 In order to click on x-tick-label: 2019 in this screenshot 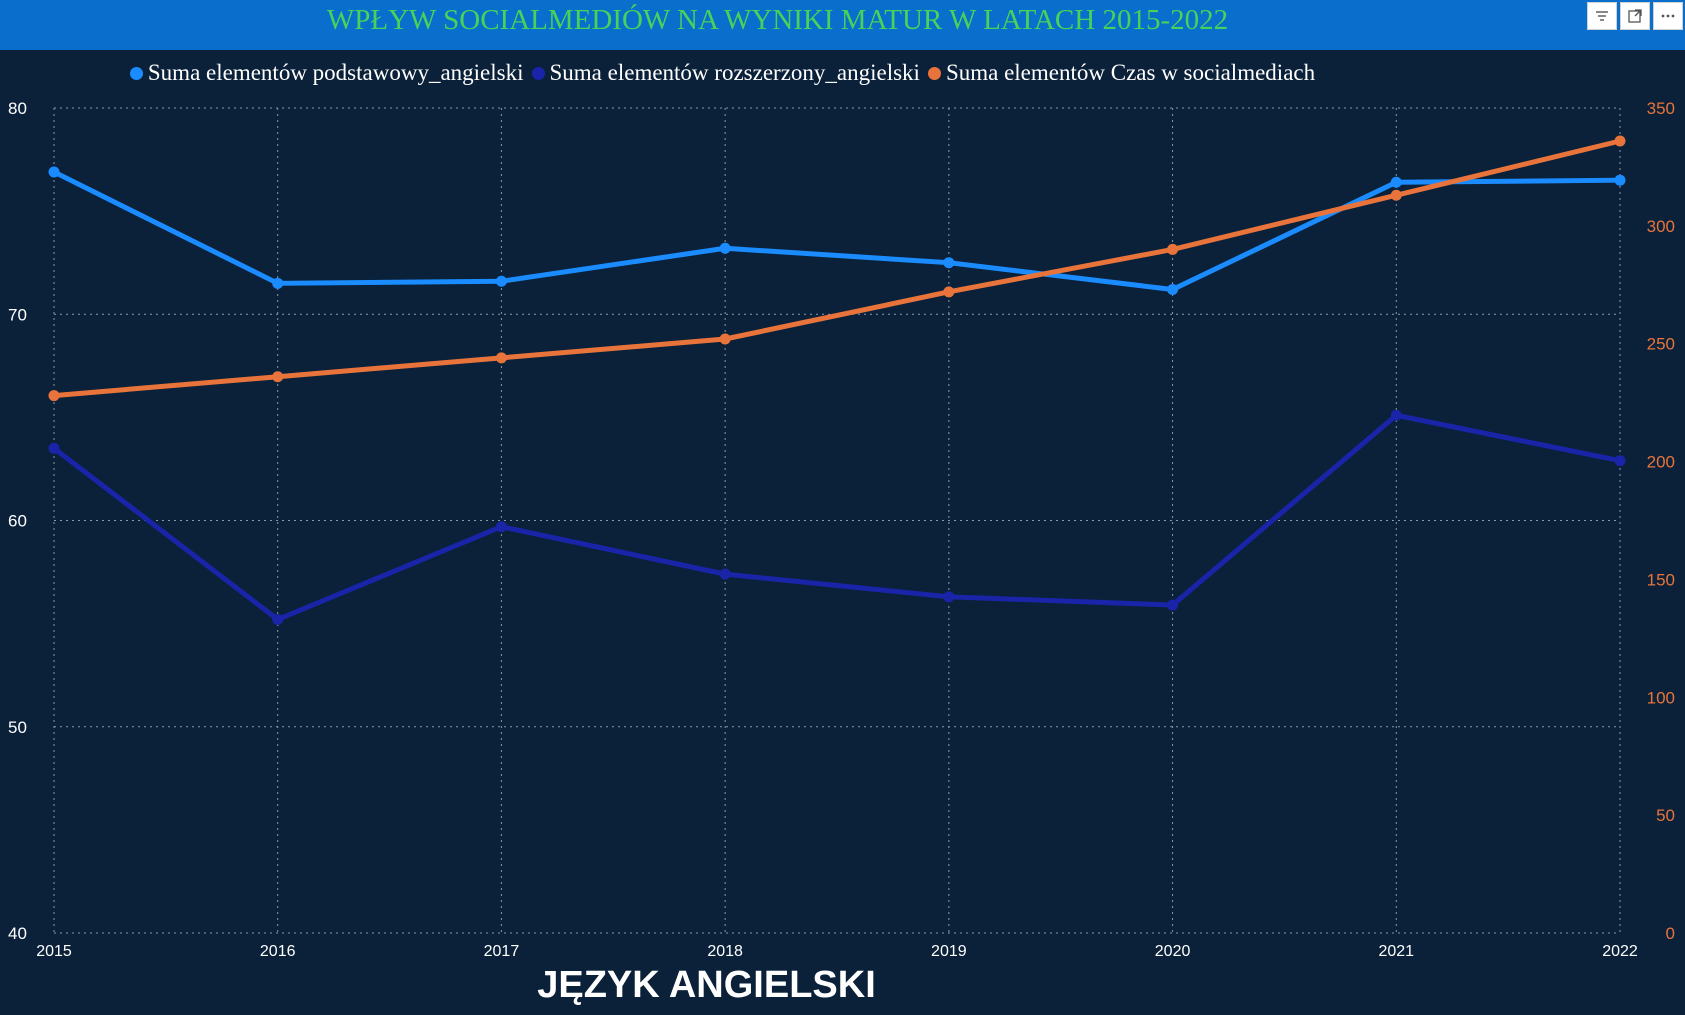, I will do `click(949, 951)`.